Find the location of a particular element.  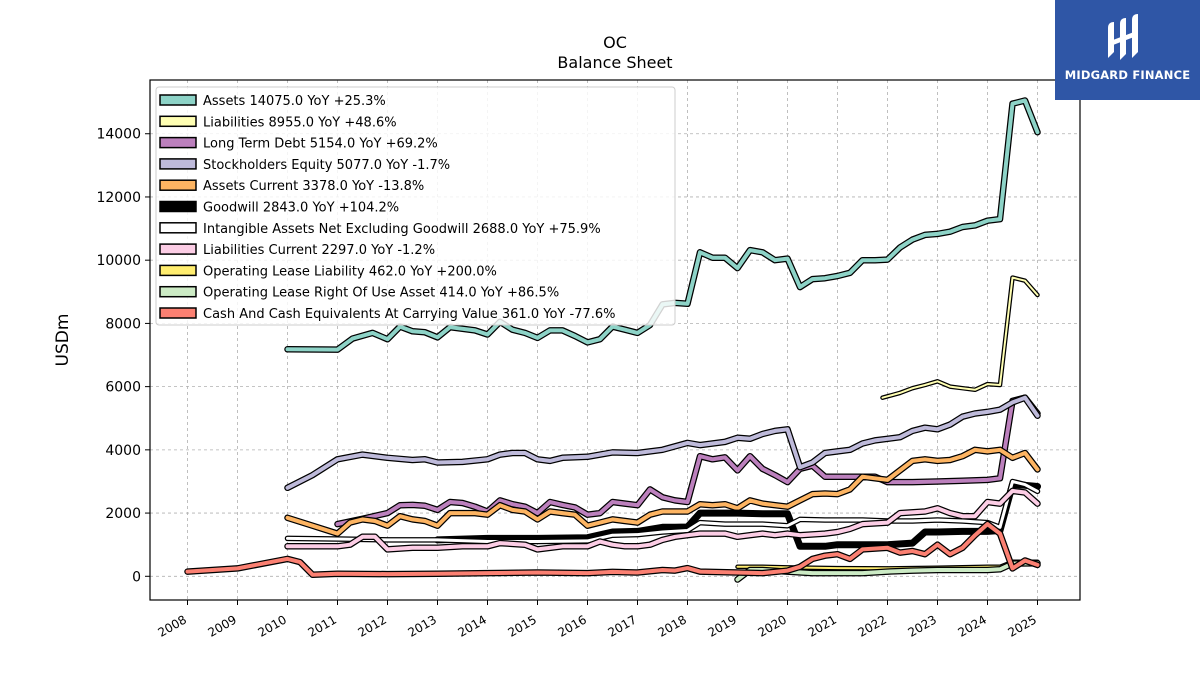

series-outline-stockholders-equity is located at coordinates (662, 443).